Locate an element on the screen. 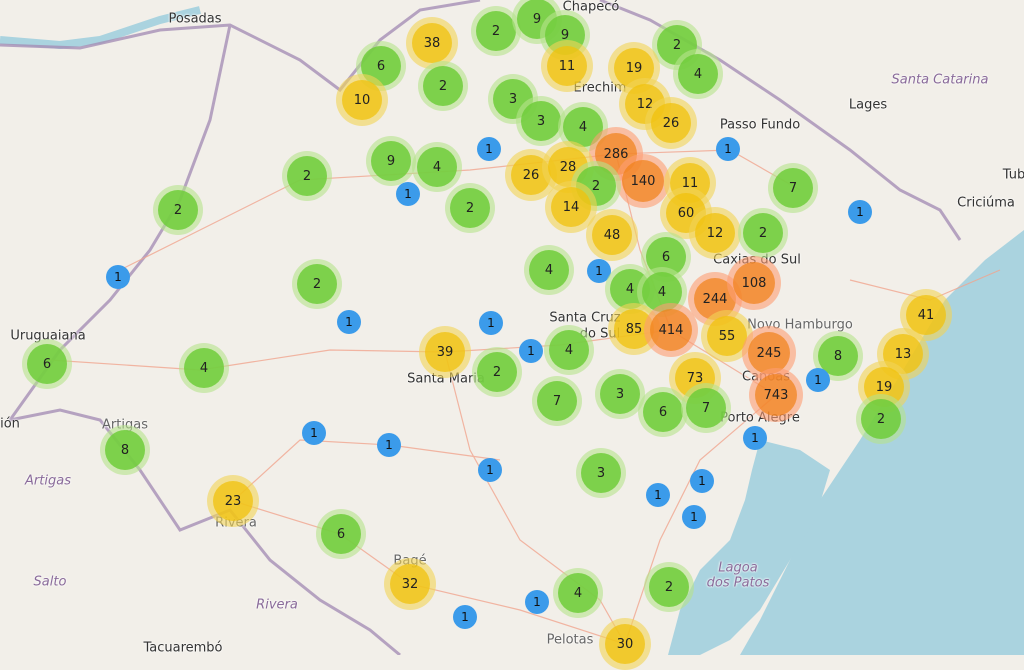  marker-cluster: 743 is located at coordinates (776, 395).